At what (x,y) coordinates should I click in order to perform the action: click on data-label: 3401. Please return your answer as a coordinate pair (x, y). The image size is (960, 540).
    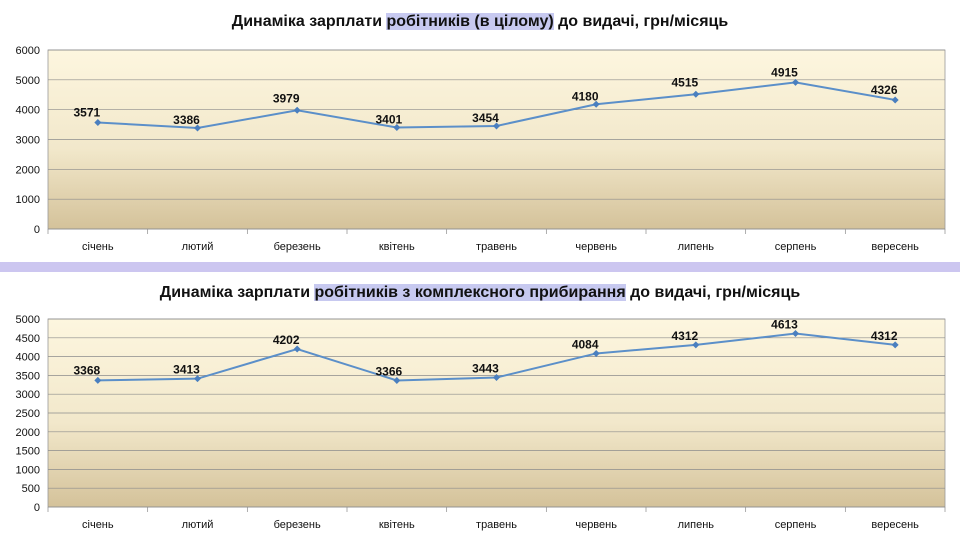
    Looking at the image, I should click on (388, 120).